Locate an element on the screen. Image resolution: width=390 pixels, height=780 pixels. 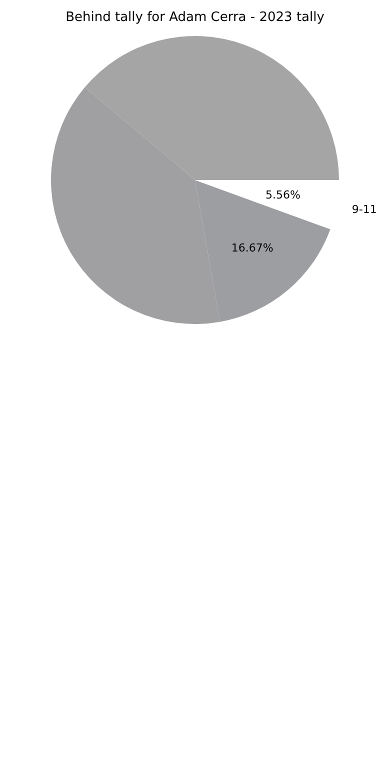
chart-title: Behind tally for Adam Cerra - 2023 tally is located at coordinates (195, 17).